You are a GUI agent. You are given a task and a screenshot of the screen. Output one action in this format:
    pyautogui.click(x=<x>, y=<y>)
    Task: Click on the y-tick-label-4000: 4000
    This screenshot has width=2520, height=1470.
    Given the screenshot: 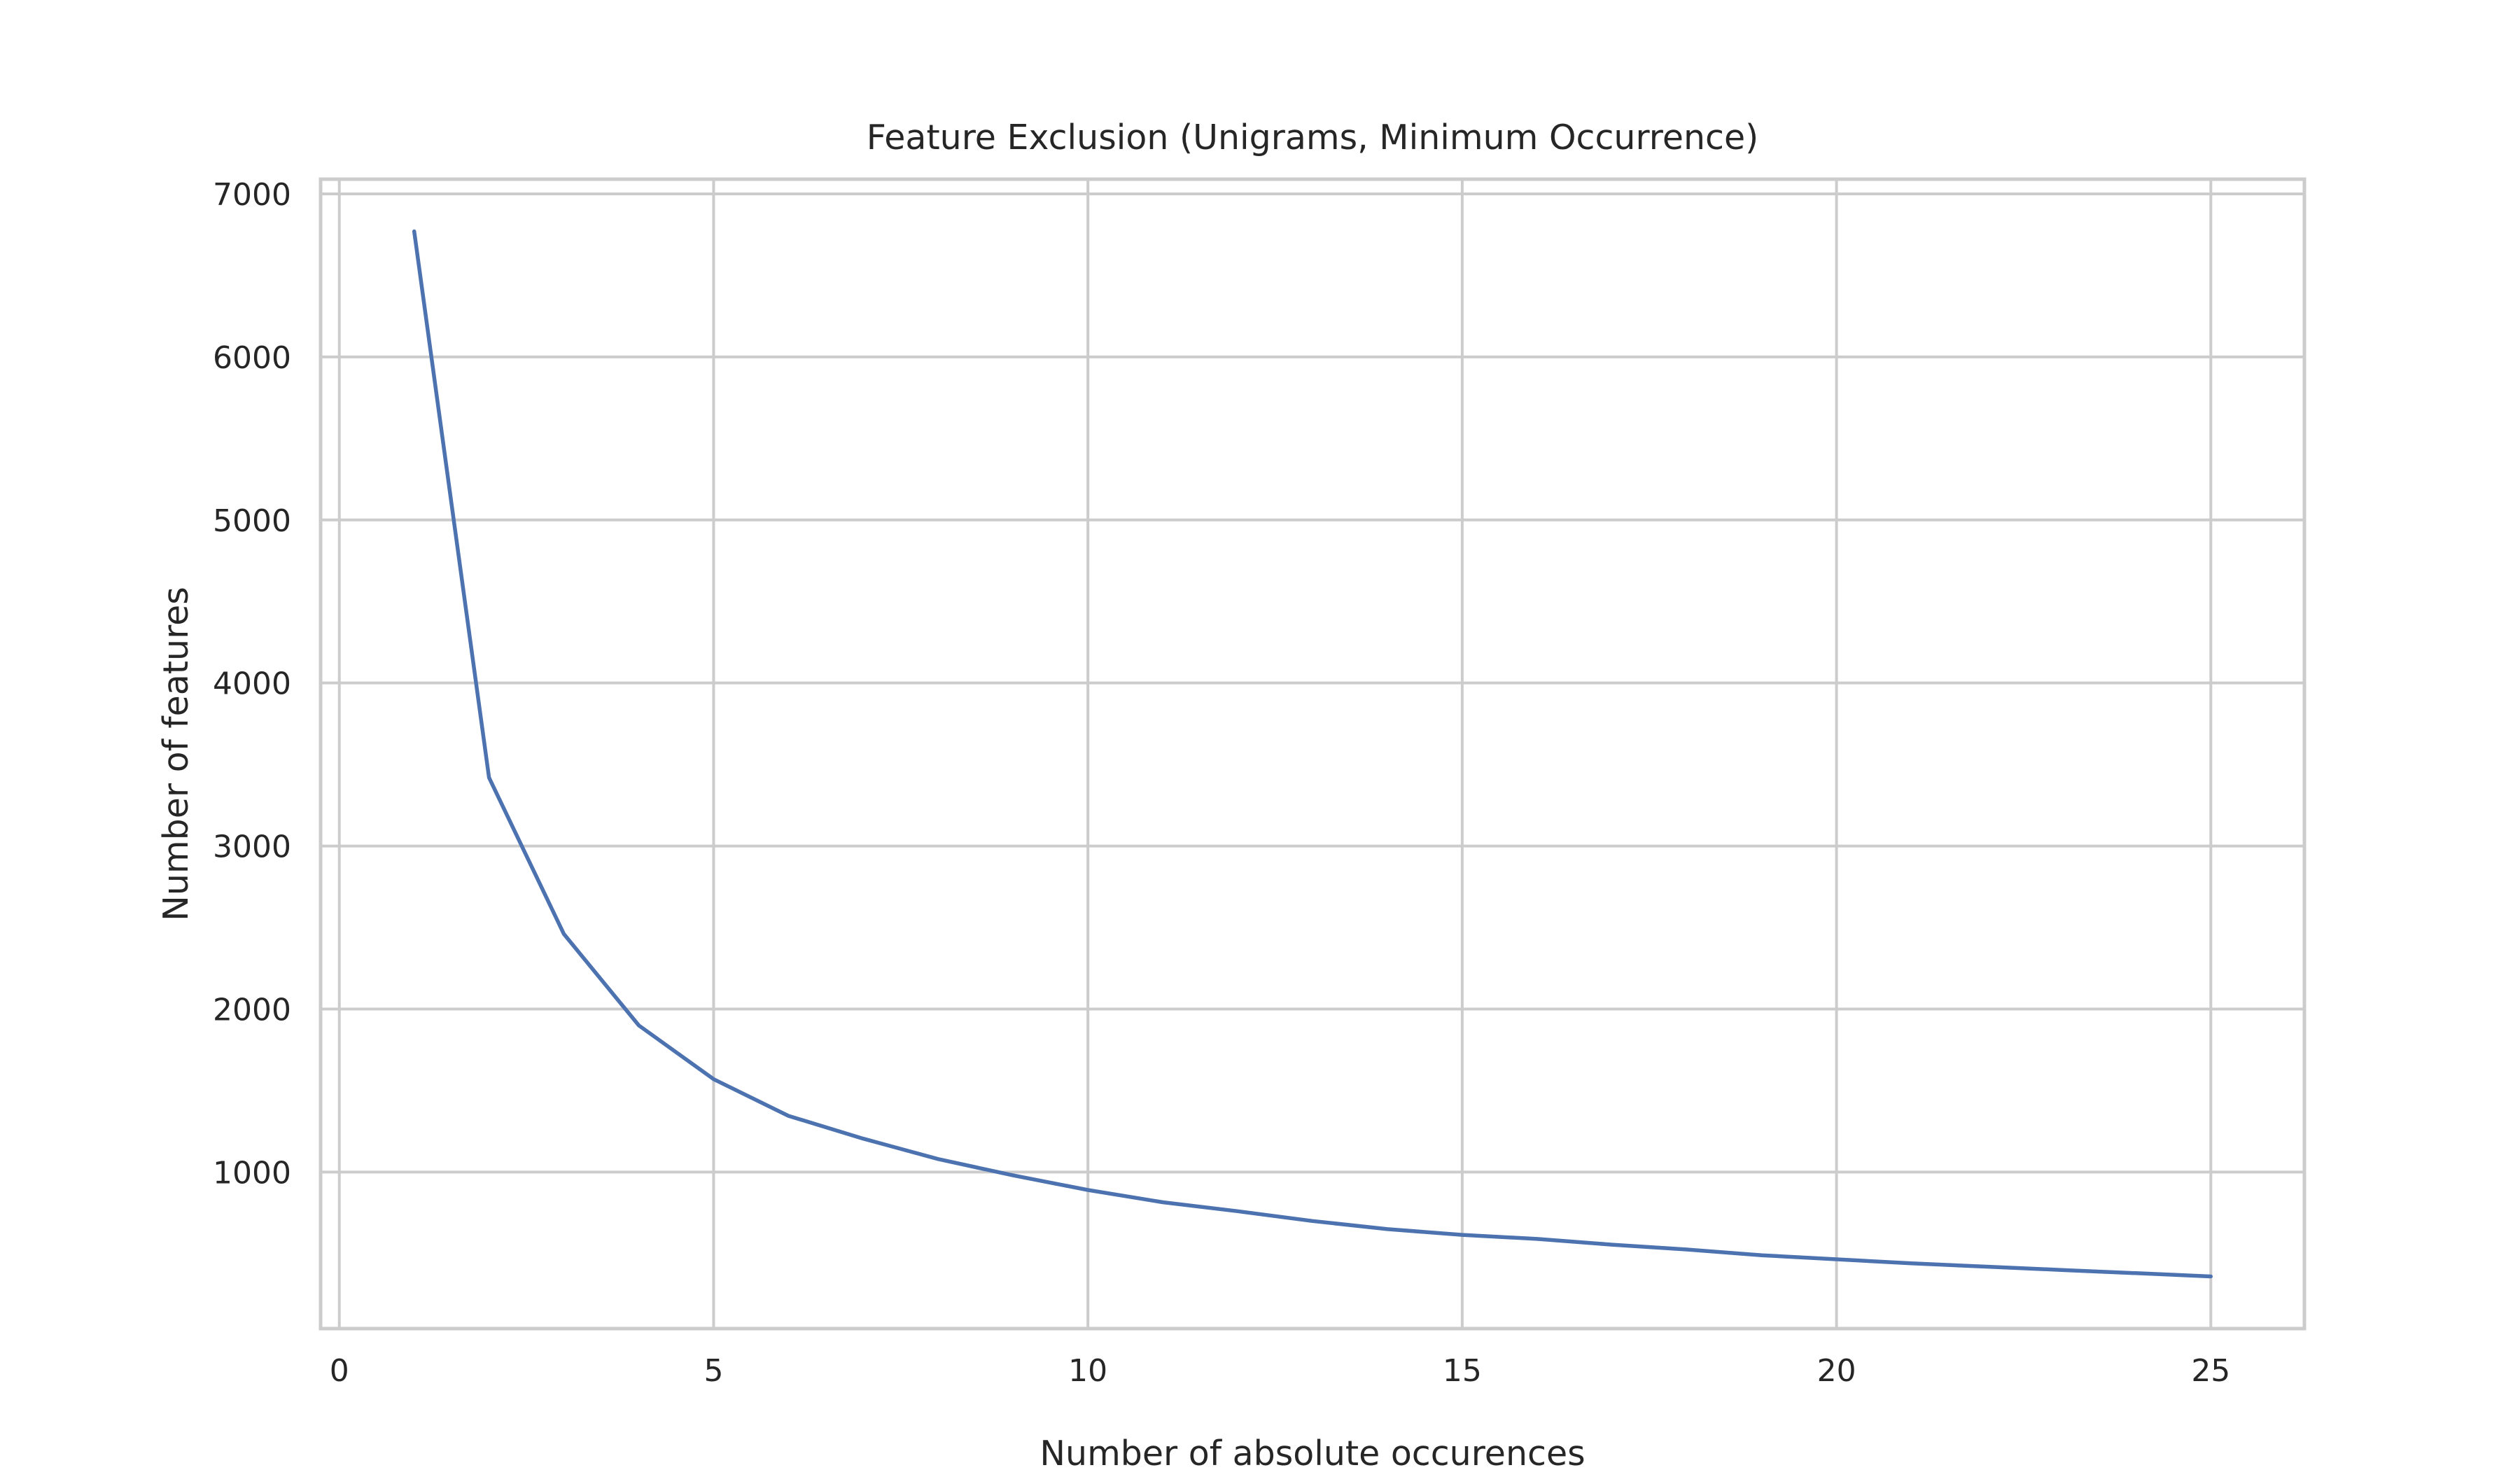 What is the action you would take?
    pyautogui.click(x=252, y=684)
    